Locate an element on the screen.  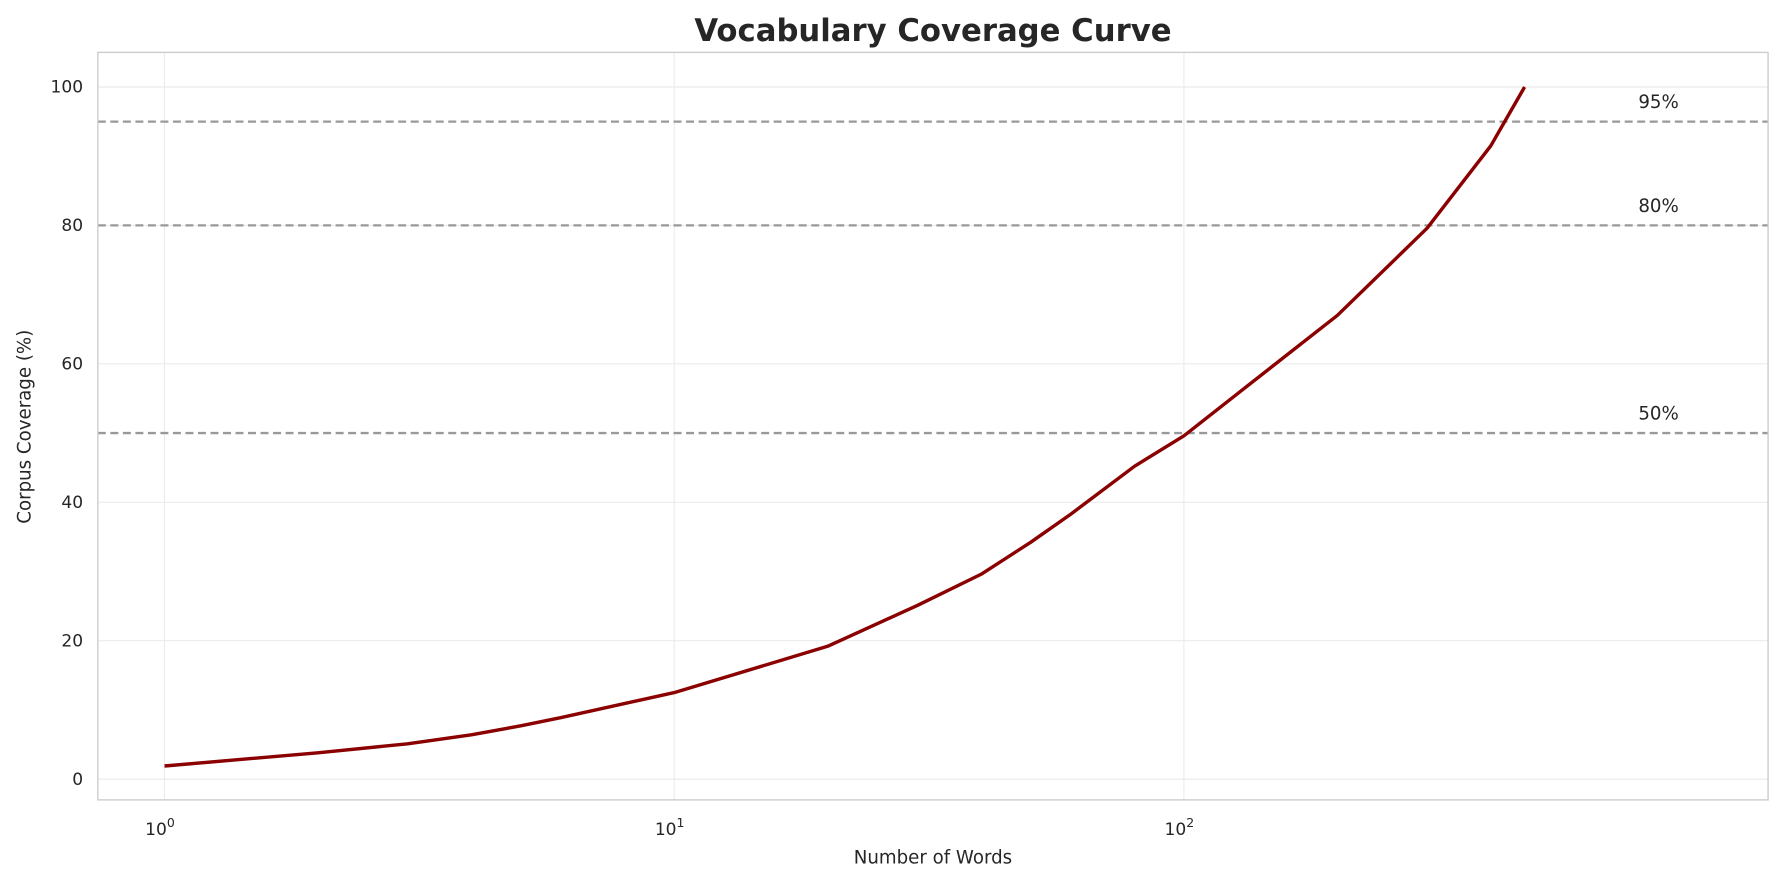
x-tick-exponent: 1 is located at coordinates (681, 822).